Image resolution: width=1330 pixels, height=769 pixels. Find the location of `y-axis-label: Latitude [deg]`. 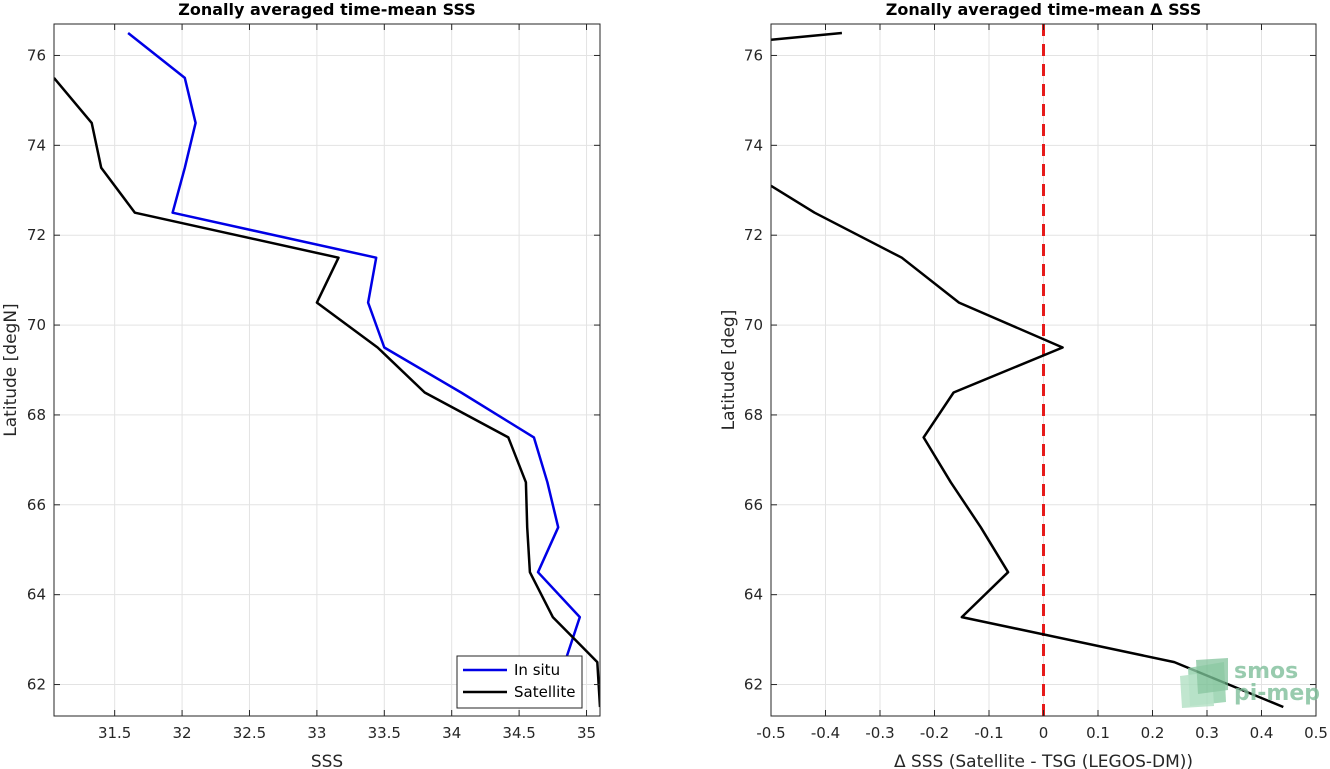

y-axis-label: Latitude [deg] is located at coordinates (729, 370).